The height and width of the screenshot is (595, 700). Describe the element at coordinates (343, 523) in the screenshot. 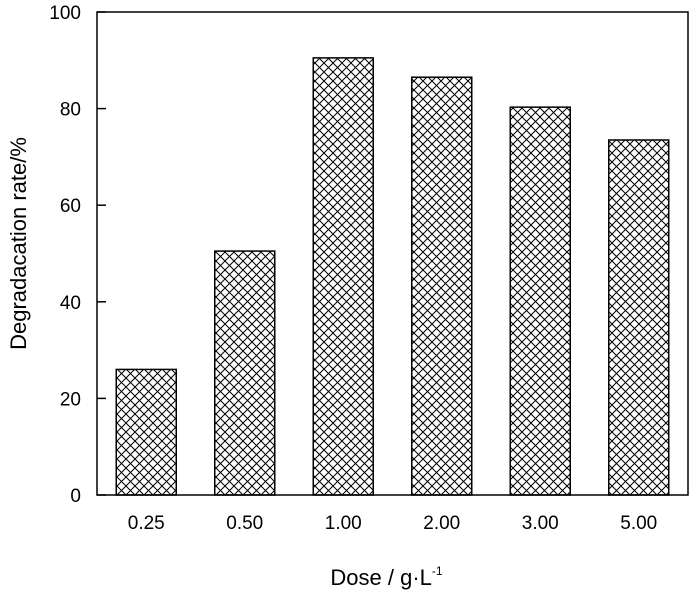

I see `x-tick-label: 1.00` at that location.